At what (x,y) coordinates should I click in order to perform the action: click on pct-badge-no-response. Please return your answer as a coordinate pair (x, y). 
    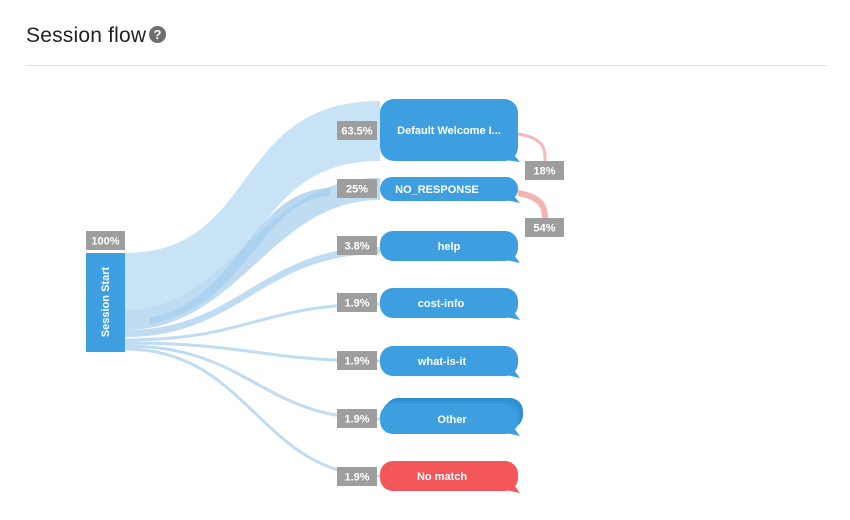
    Looking at the image, I should click on (357, 188).